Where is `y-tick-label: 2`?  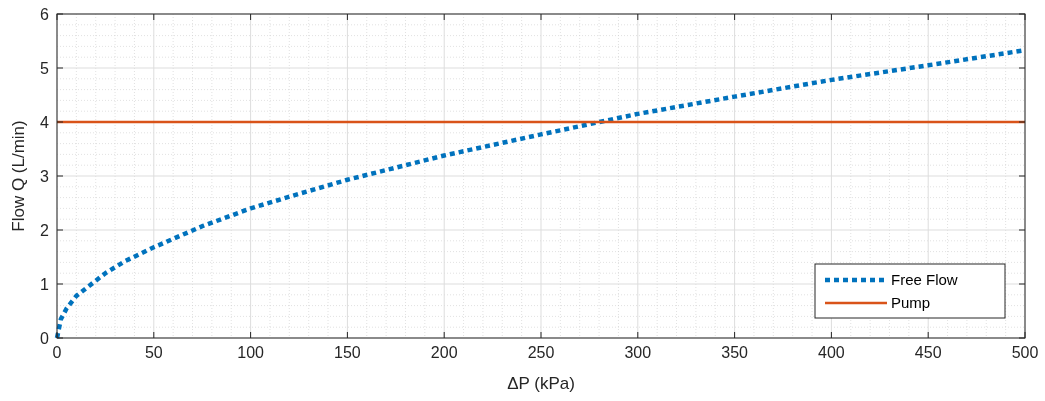
y-tick-label: 2 is located at coordinates (45, 230).